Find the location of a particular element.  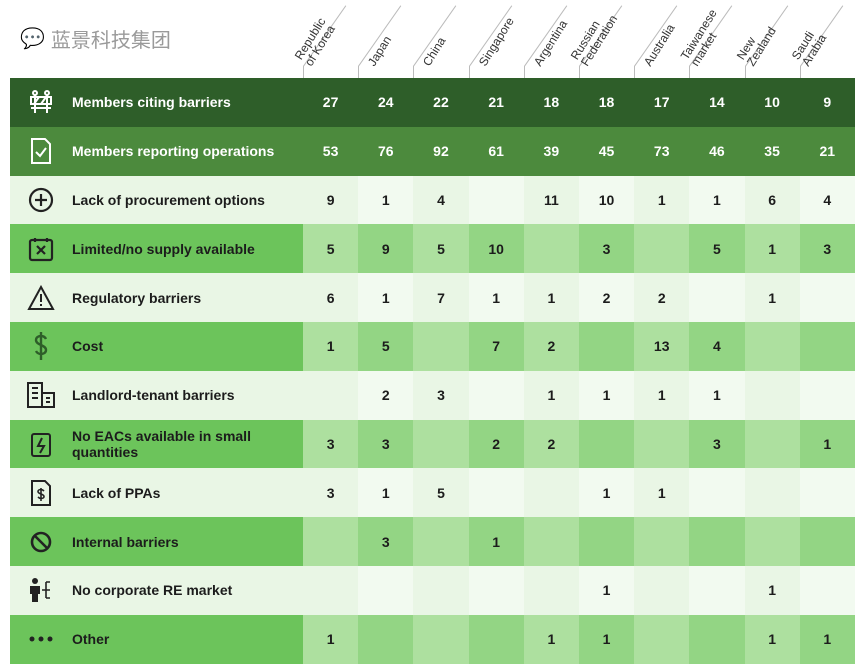

column-header: China is located at coordinates (440, 39).